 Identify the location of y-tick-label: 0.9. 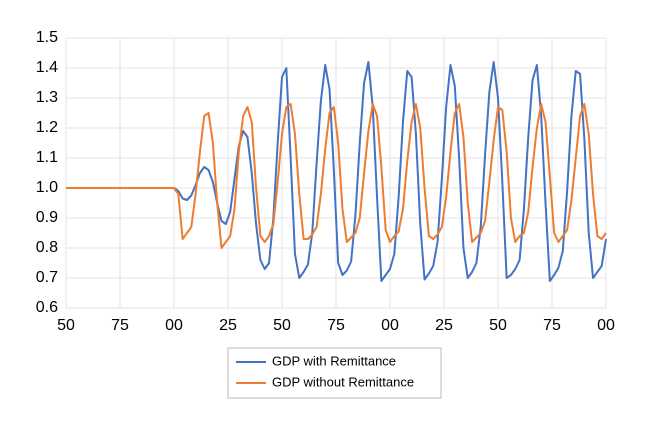
(47, 217).